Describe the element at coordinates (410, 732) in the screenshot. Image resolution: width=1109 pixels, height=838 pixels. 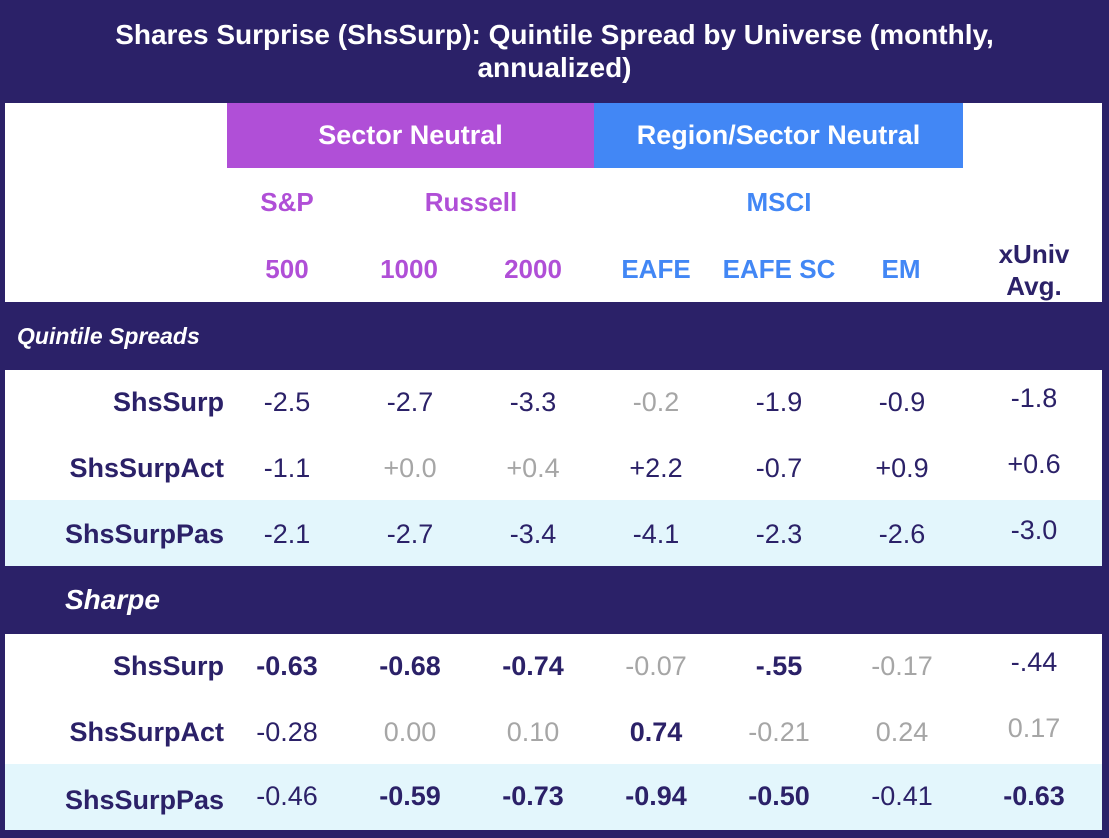
I see `table-cell: 0.00` at that location.